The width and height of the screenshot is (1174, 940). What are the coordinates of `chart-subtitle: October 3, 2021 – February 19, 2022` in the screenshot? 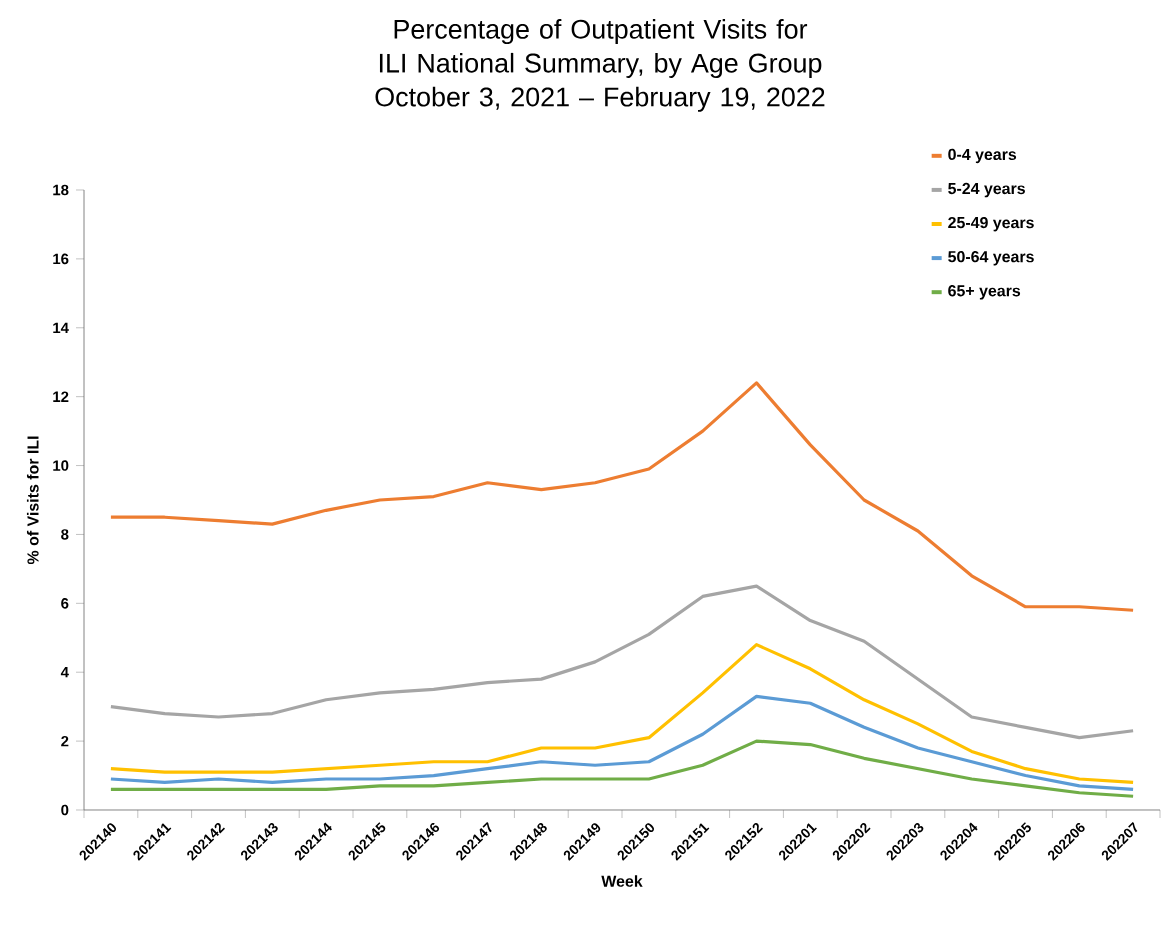 It's located at (600, 99).